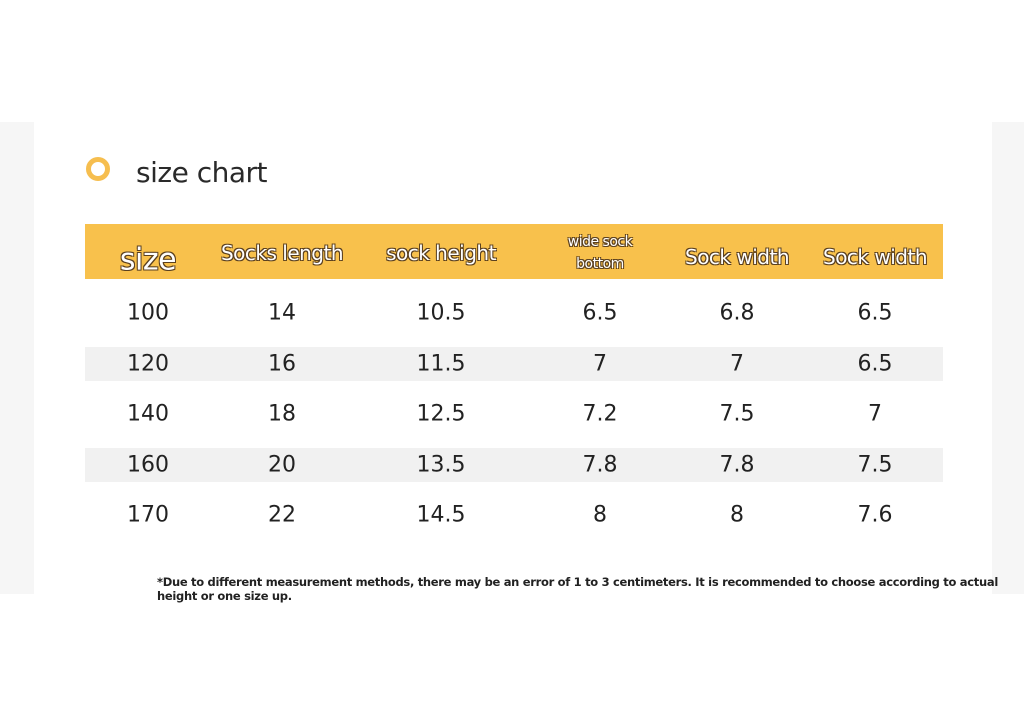 Image resolution: width=1024 pixels, height=717 pixels. What do you see at coordinates (441, 363) in the screenshot?
I see `table-cell: 11.5` at bounding box center [441, 363].